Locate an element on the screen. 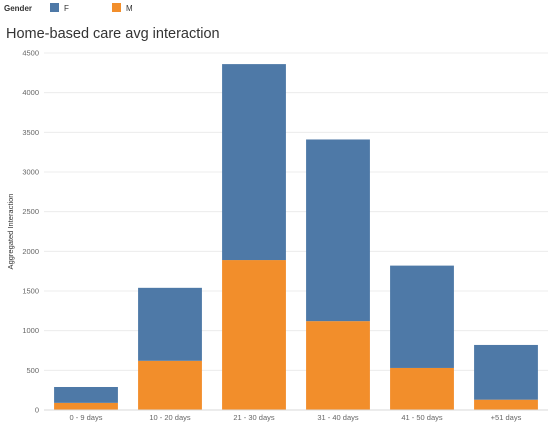  x-tick-label: 10 - 20 days is located at coordinates (170, 417).